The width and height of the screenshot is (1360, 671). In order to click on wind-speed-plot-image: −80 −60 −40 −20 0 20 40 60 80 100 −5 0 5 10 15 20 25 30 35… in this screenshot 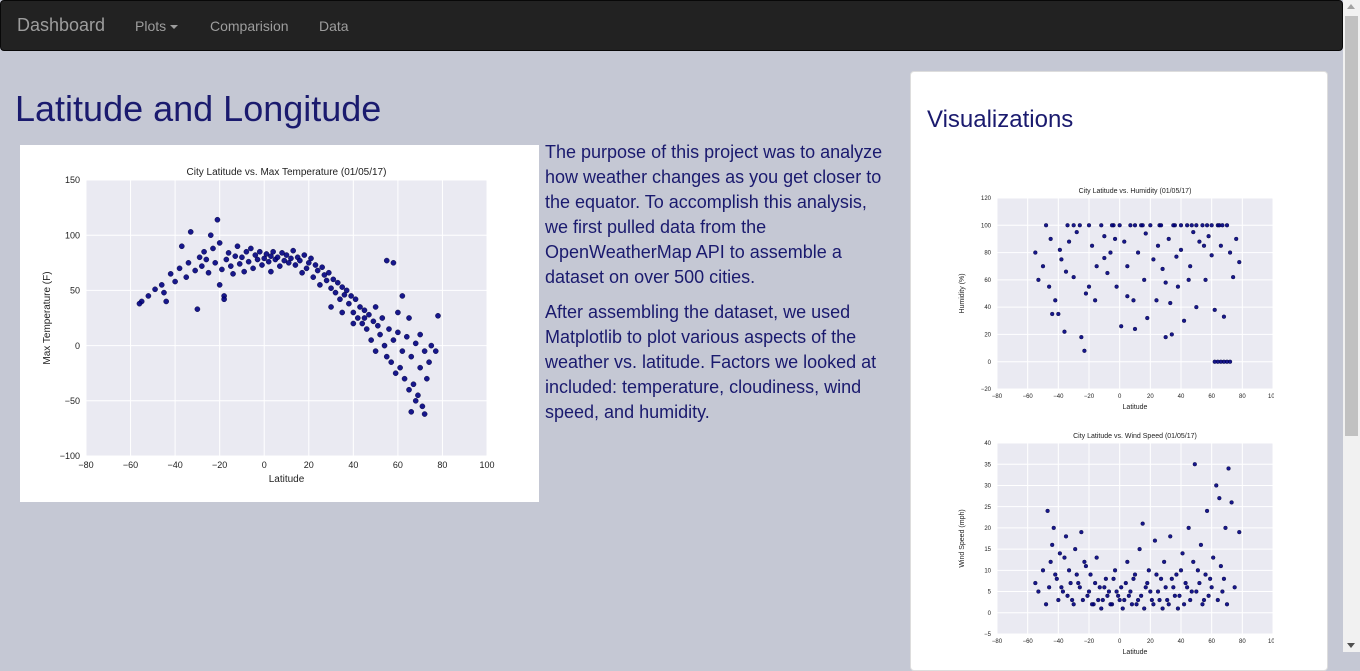, I will do `click(1116, 546)`.